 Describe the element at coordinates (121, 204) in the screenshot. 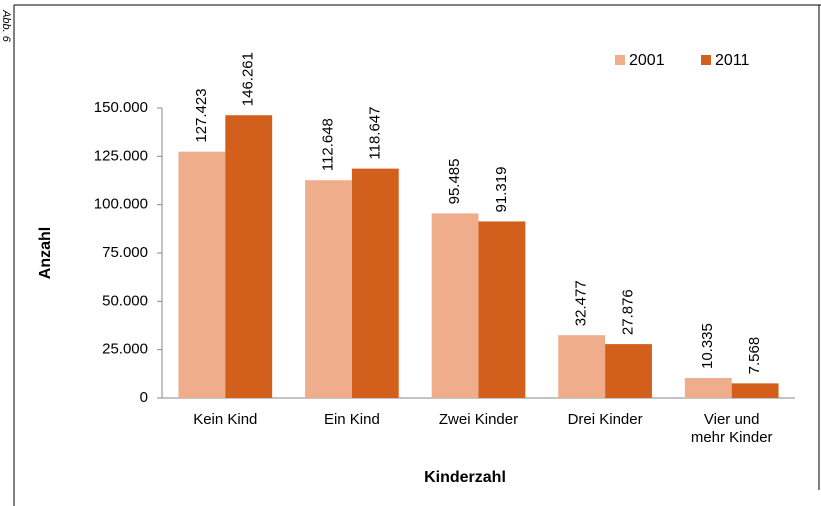

I see `y-tick-label: 100.000` at that location.